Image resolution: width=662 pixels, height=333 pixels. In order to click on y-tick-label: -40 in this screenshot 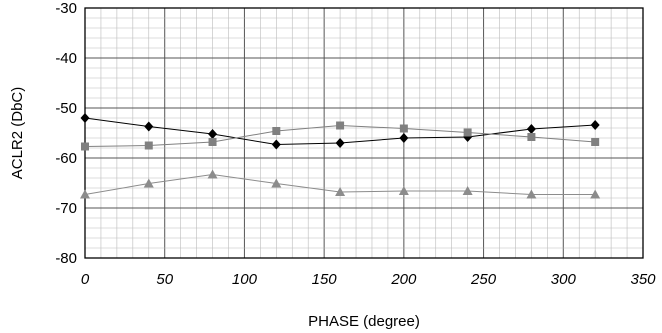, I will do `click(66, 58)`.